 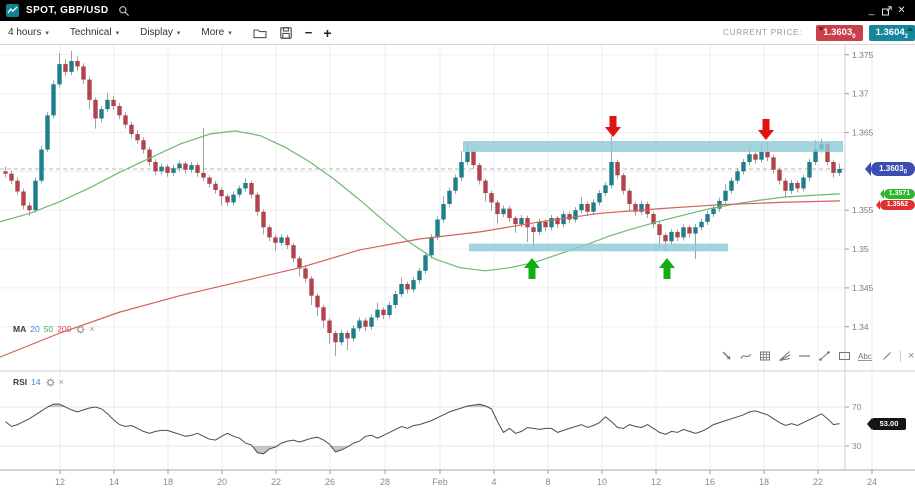 What do you see at coordinates (308, 32) in the screenshot?
I see `zoom-out-button: −` at bounding box center [308, 32].